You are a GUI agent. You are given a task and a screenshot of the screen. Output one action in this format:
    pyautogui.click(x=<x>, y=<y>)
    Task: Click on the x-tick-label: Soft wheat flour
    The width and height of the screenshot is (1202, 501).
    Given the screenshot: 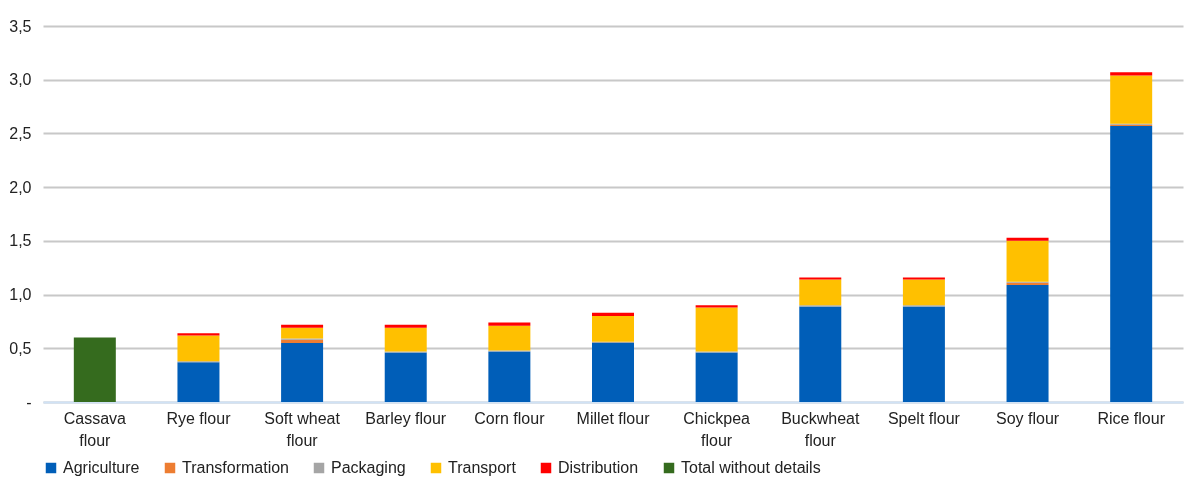 What is the action you would take?
    pyautogui.click(x=302, y=429)
    